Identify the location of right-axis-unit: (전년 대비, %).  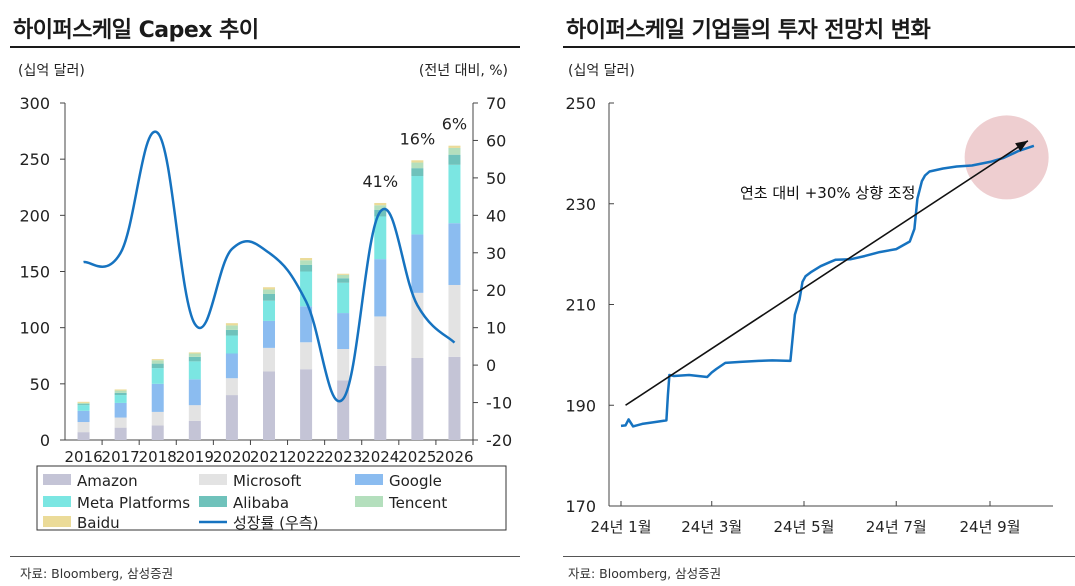
(463, 71).